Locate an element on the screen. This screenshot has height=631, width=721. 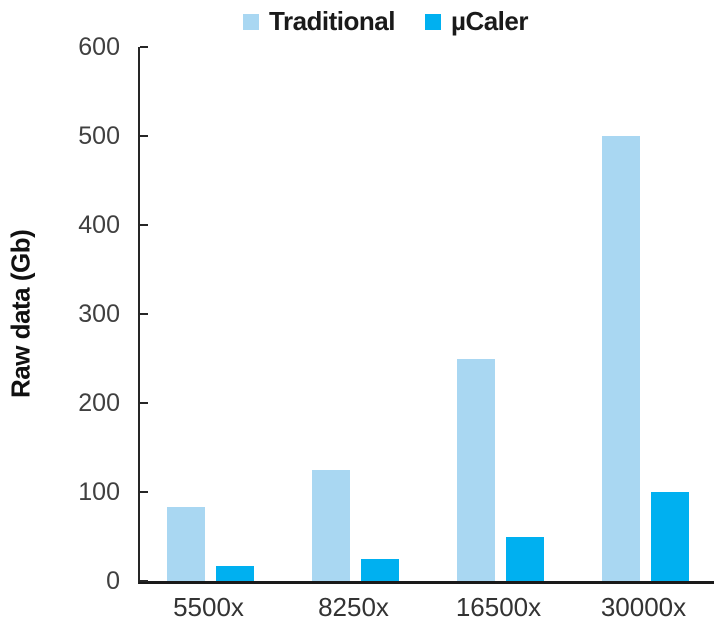
bar-traditional-16500x is located at coordinates (476, 469).